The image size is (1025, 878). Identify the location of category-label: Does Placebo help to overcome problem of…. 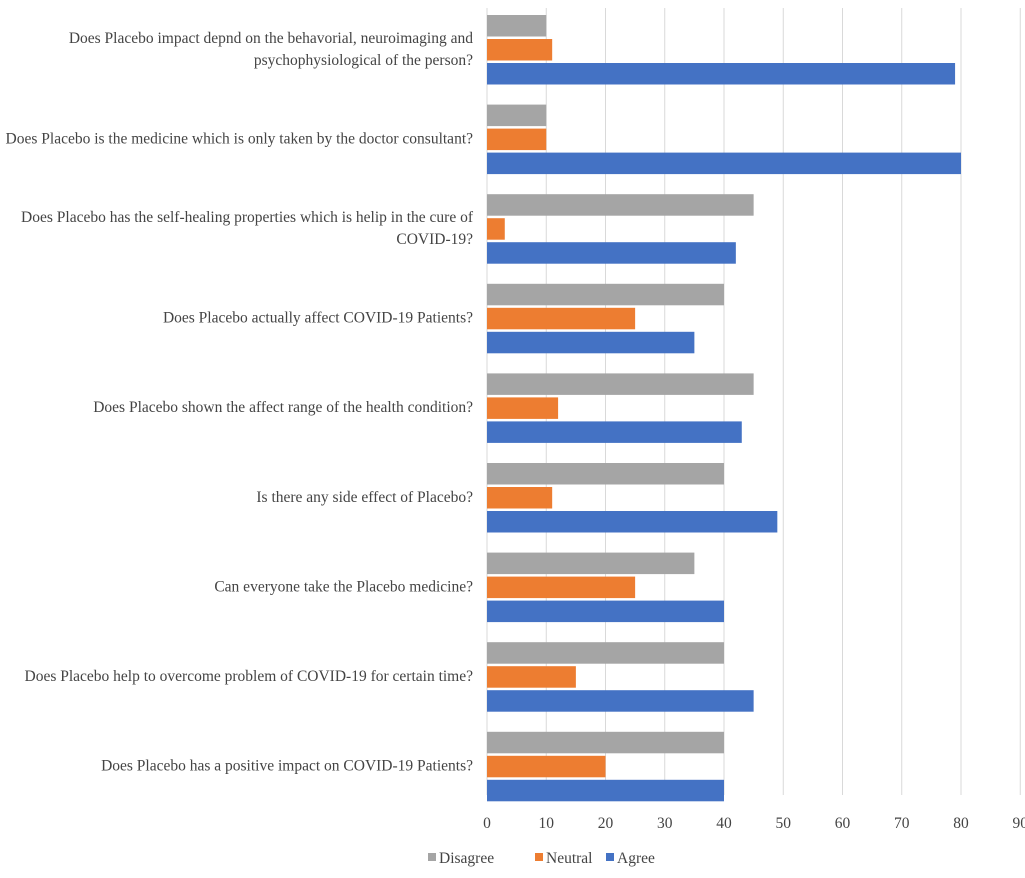
(249, 676).